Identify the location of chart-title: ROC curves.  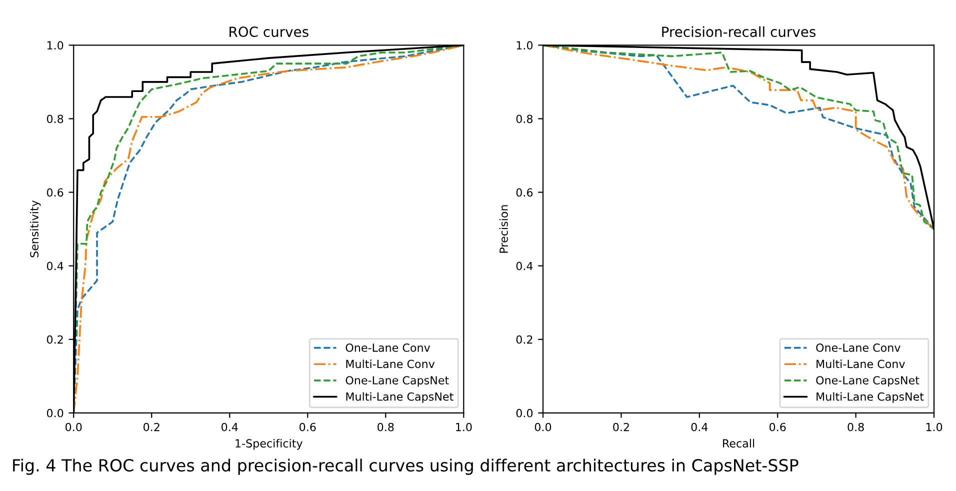
(269, 32).